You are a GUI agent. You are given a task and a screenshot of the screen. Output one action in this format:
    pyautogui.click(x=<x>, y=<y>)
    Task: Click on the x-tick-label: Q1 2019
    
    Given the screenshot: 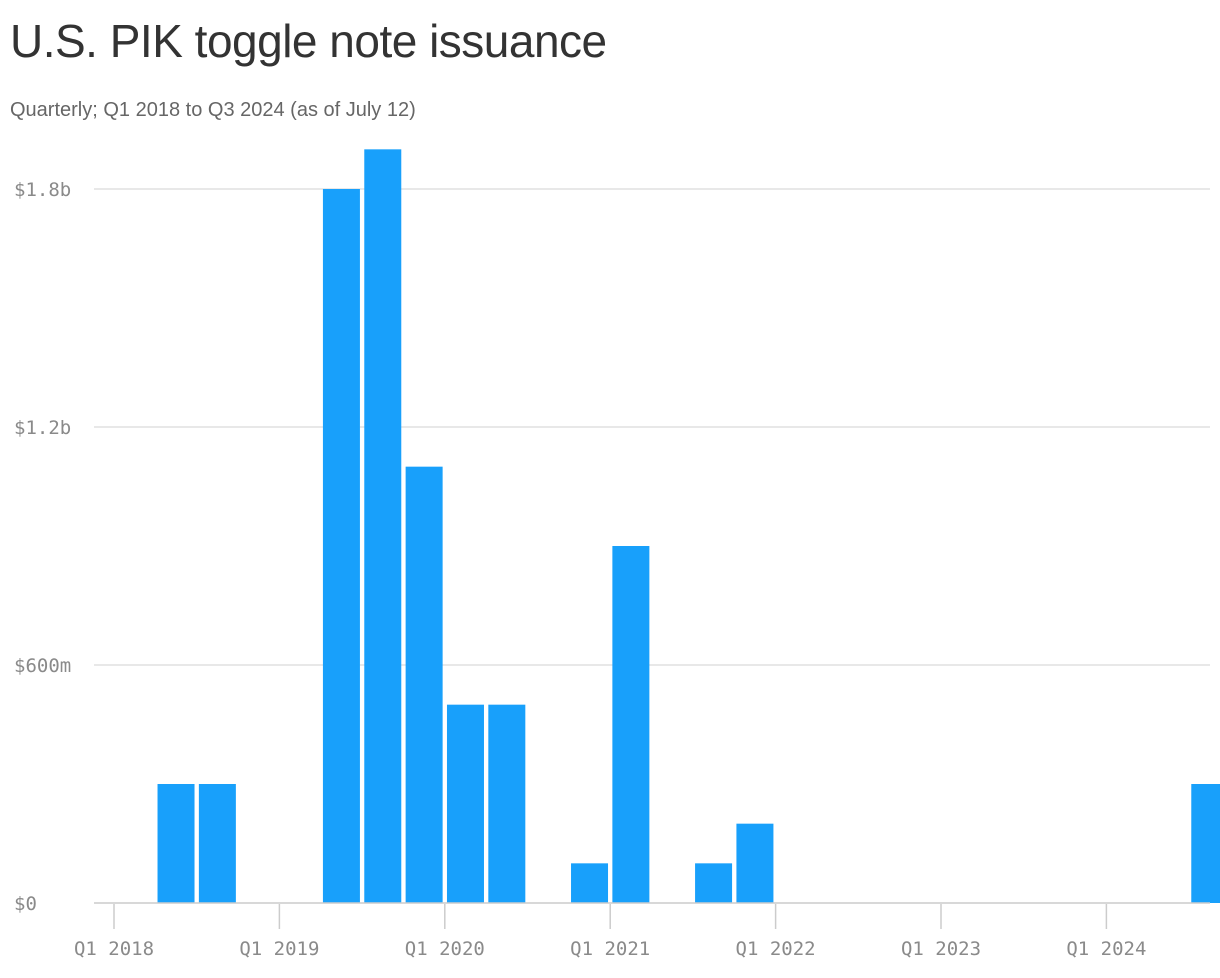 What is the action you would take?
    pyautogui.click(x=279, y=949)
    